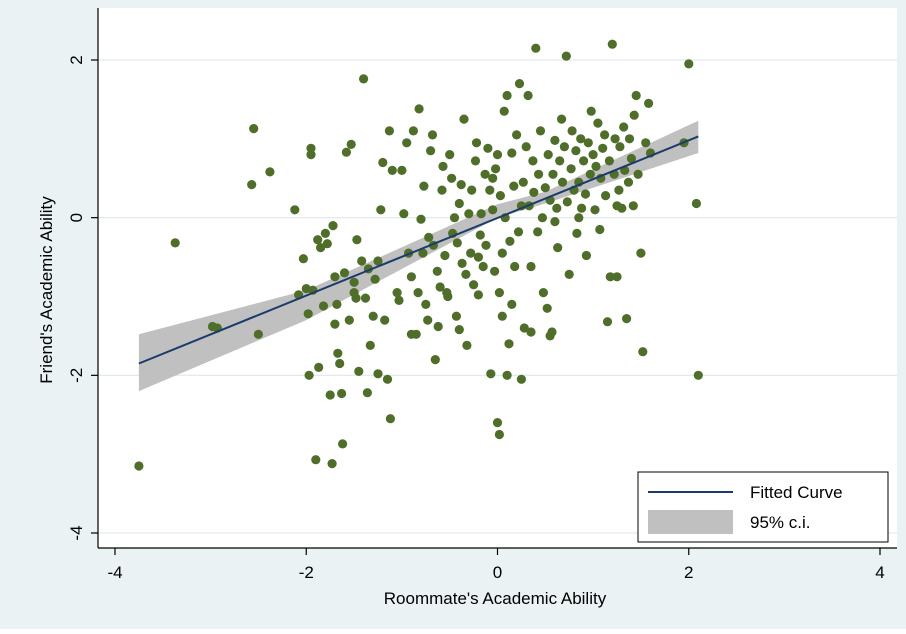 The image size is (906, 634). What do you see at coordinates (495, 598) in the screenshot?
I see `x-axis-title: Roommate's Academic Ability` at bounding box center [495, 598].